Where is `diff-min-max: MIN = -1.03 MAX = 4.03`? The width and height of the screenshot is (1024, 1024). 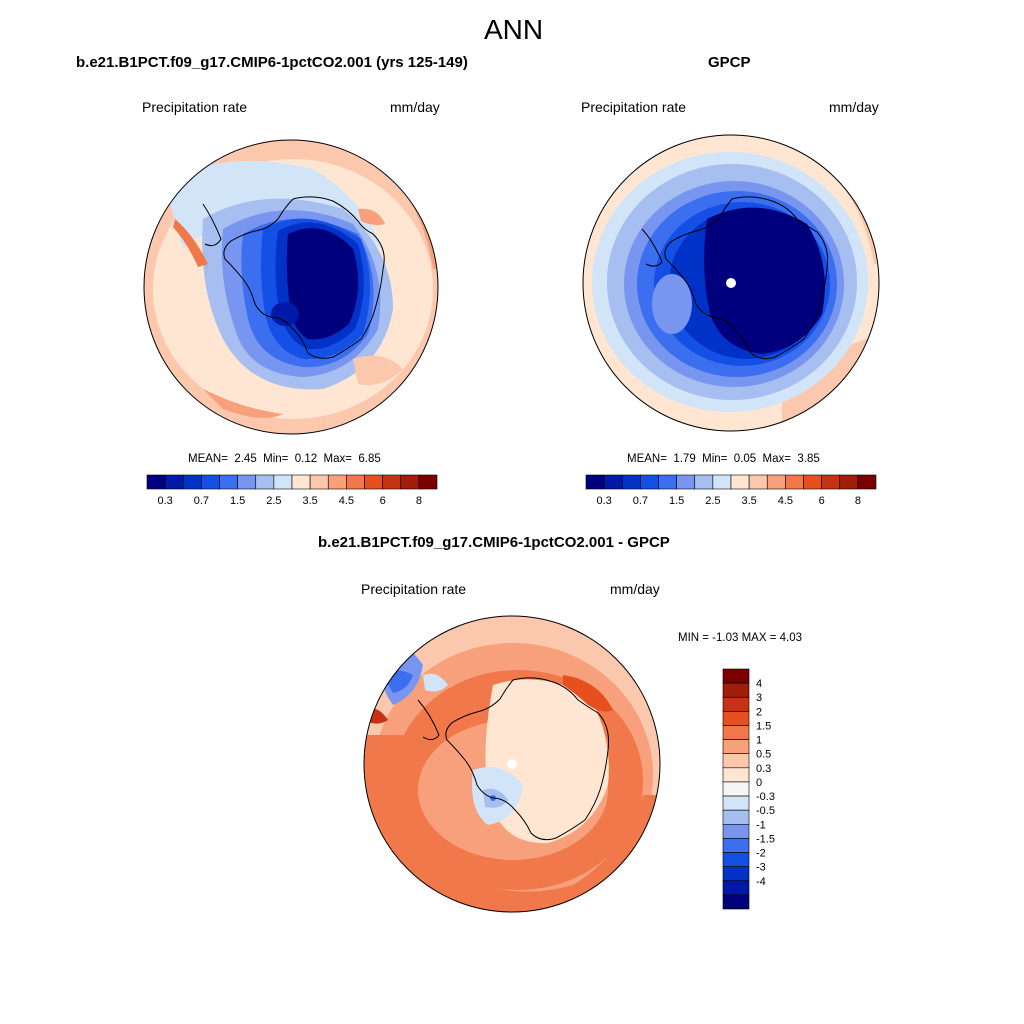 diff-min-max: MIN = -1.03 MAX = 4.03 is located at coordinates (740, 638).